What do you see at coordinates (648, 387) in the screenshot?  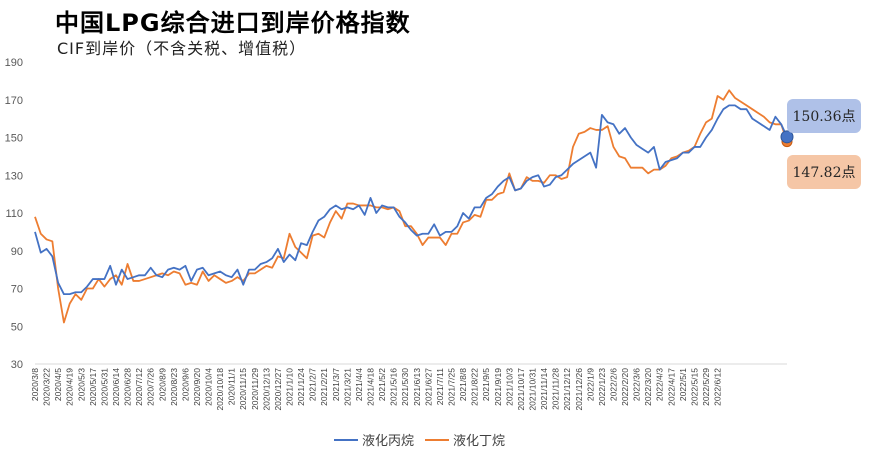 I see `x-tick-label: 2022/3/20` at bounding box center [648, 387].